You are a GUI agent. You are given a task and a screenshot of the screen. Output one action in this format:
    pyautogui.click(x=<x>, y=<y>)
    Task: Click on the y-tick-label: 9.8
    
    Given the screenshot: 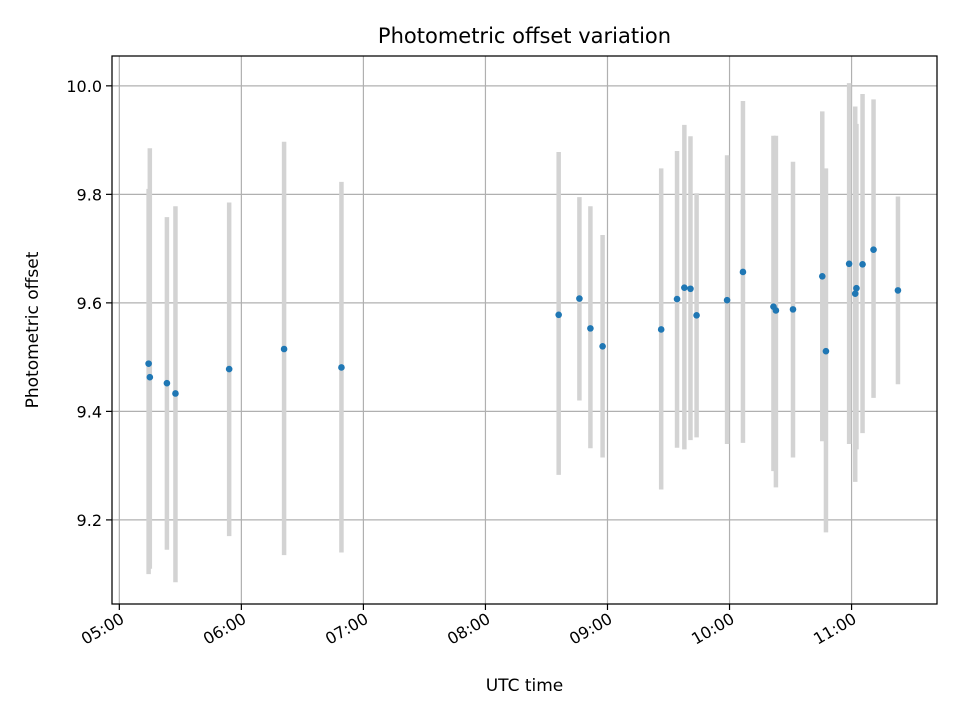 What is the action you would take?
    pyautogui.click(x=89, y=194)
    